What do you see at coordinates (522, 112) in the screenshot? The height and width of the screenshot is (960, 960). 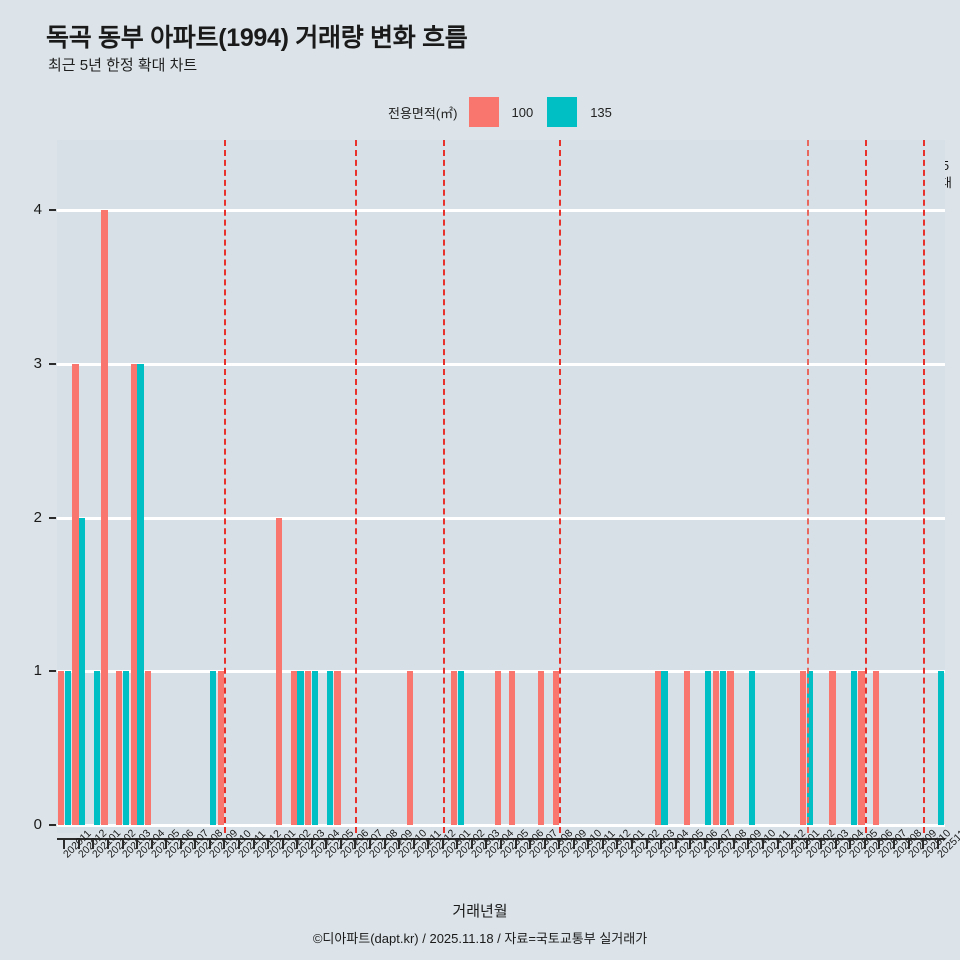 I see `legend-label-100: 100` at bounding box center [522, 112].